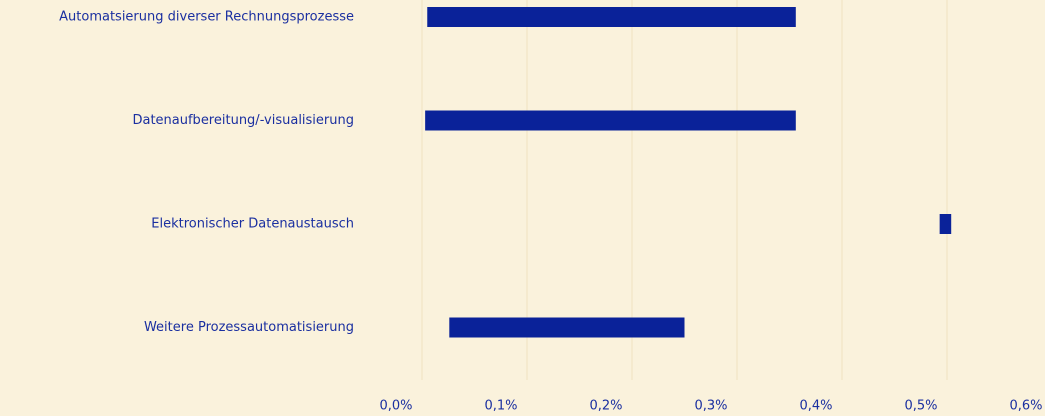 The width and height of the screenshot is (1045, 416). Describe the element at coordinates (815, 406) in the screenshot. I see `x-tick-label: 0,4%` at that location.